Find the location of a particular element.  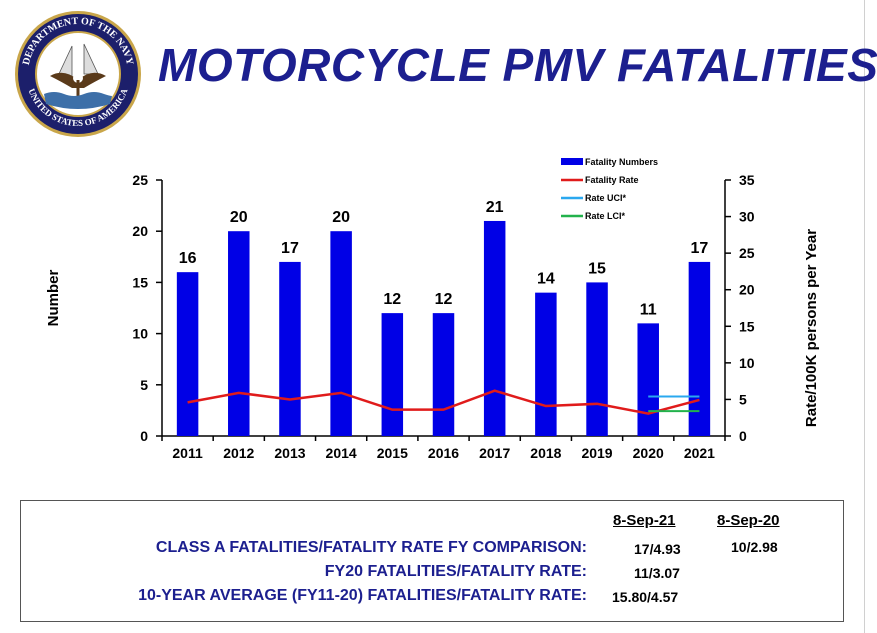

row-value-prior: 10/2.98 is located at coordinates (754, 547).